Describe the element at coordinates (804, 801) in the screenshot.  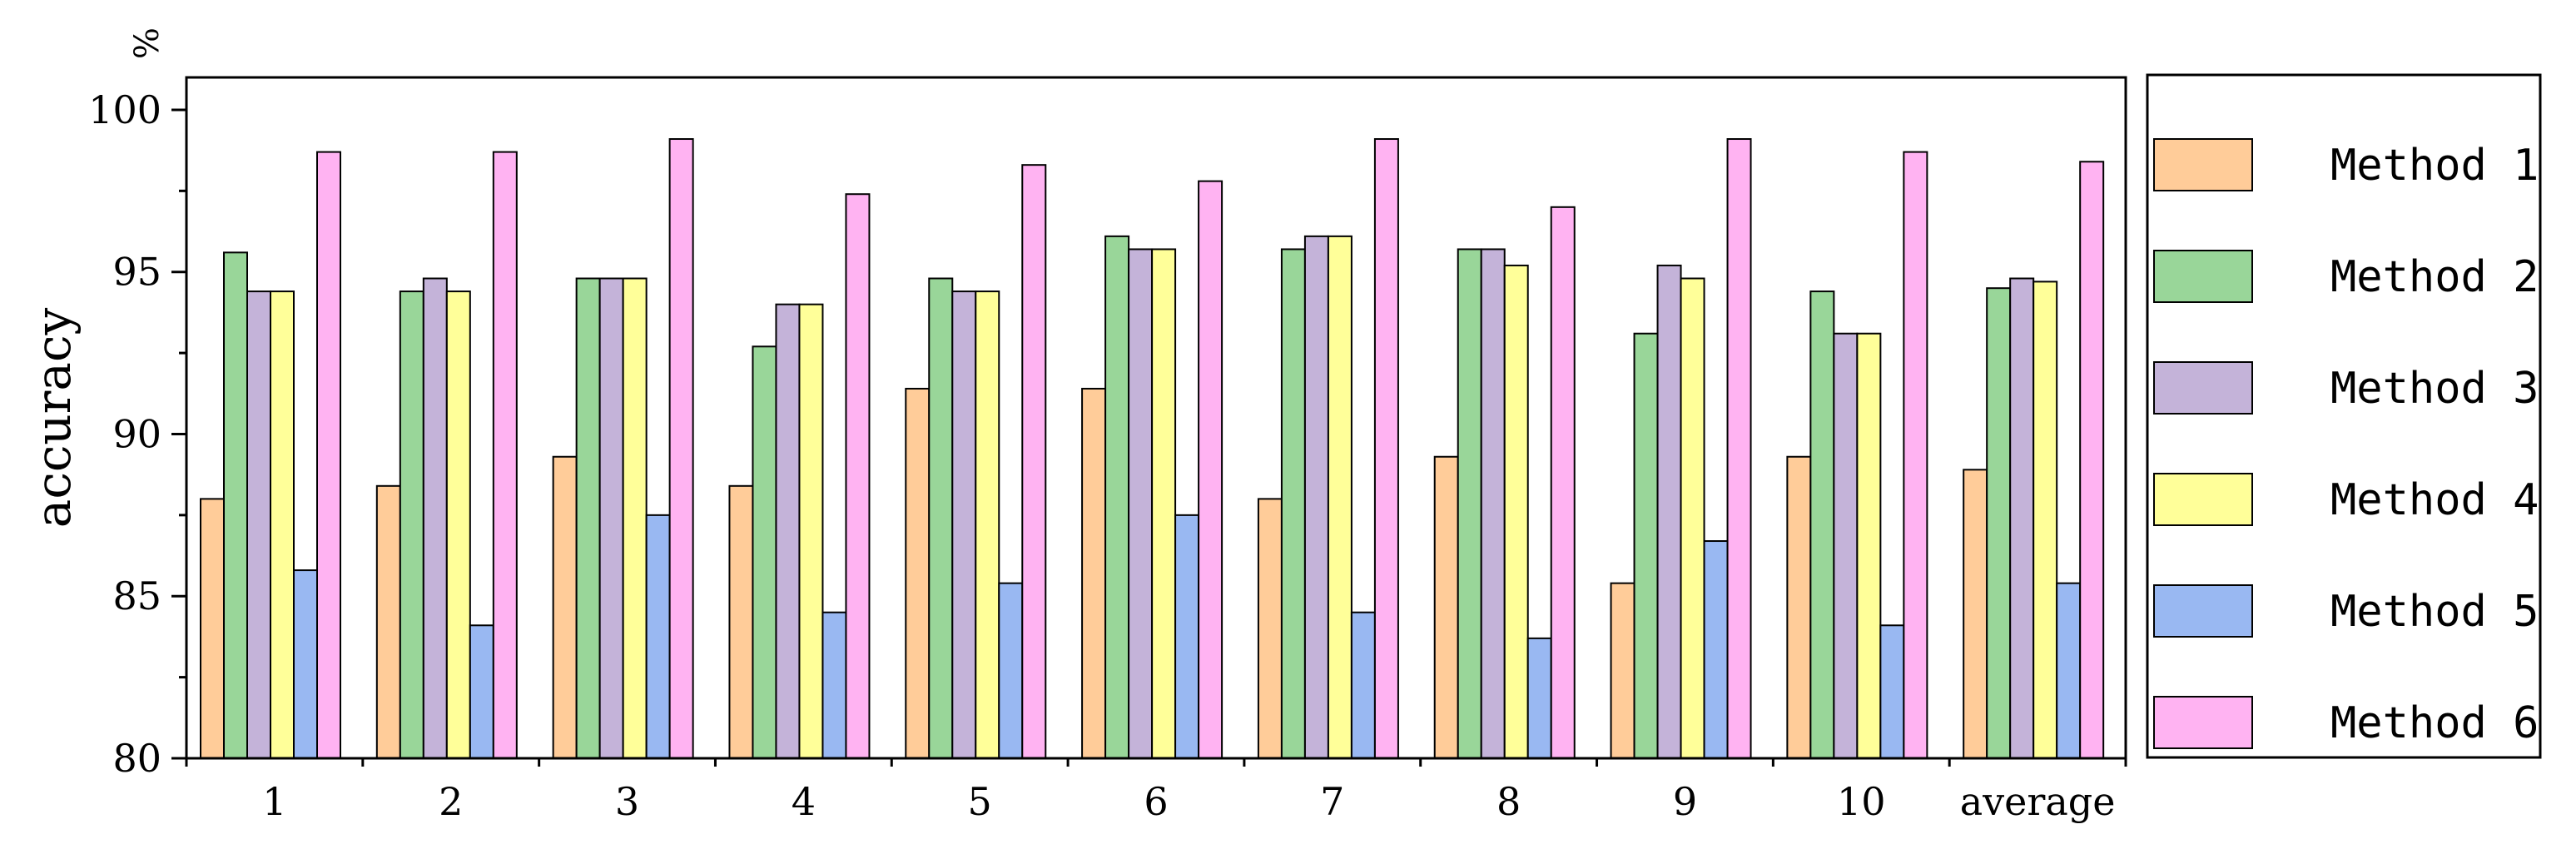
I see `x-tick-label: 4` at that location.